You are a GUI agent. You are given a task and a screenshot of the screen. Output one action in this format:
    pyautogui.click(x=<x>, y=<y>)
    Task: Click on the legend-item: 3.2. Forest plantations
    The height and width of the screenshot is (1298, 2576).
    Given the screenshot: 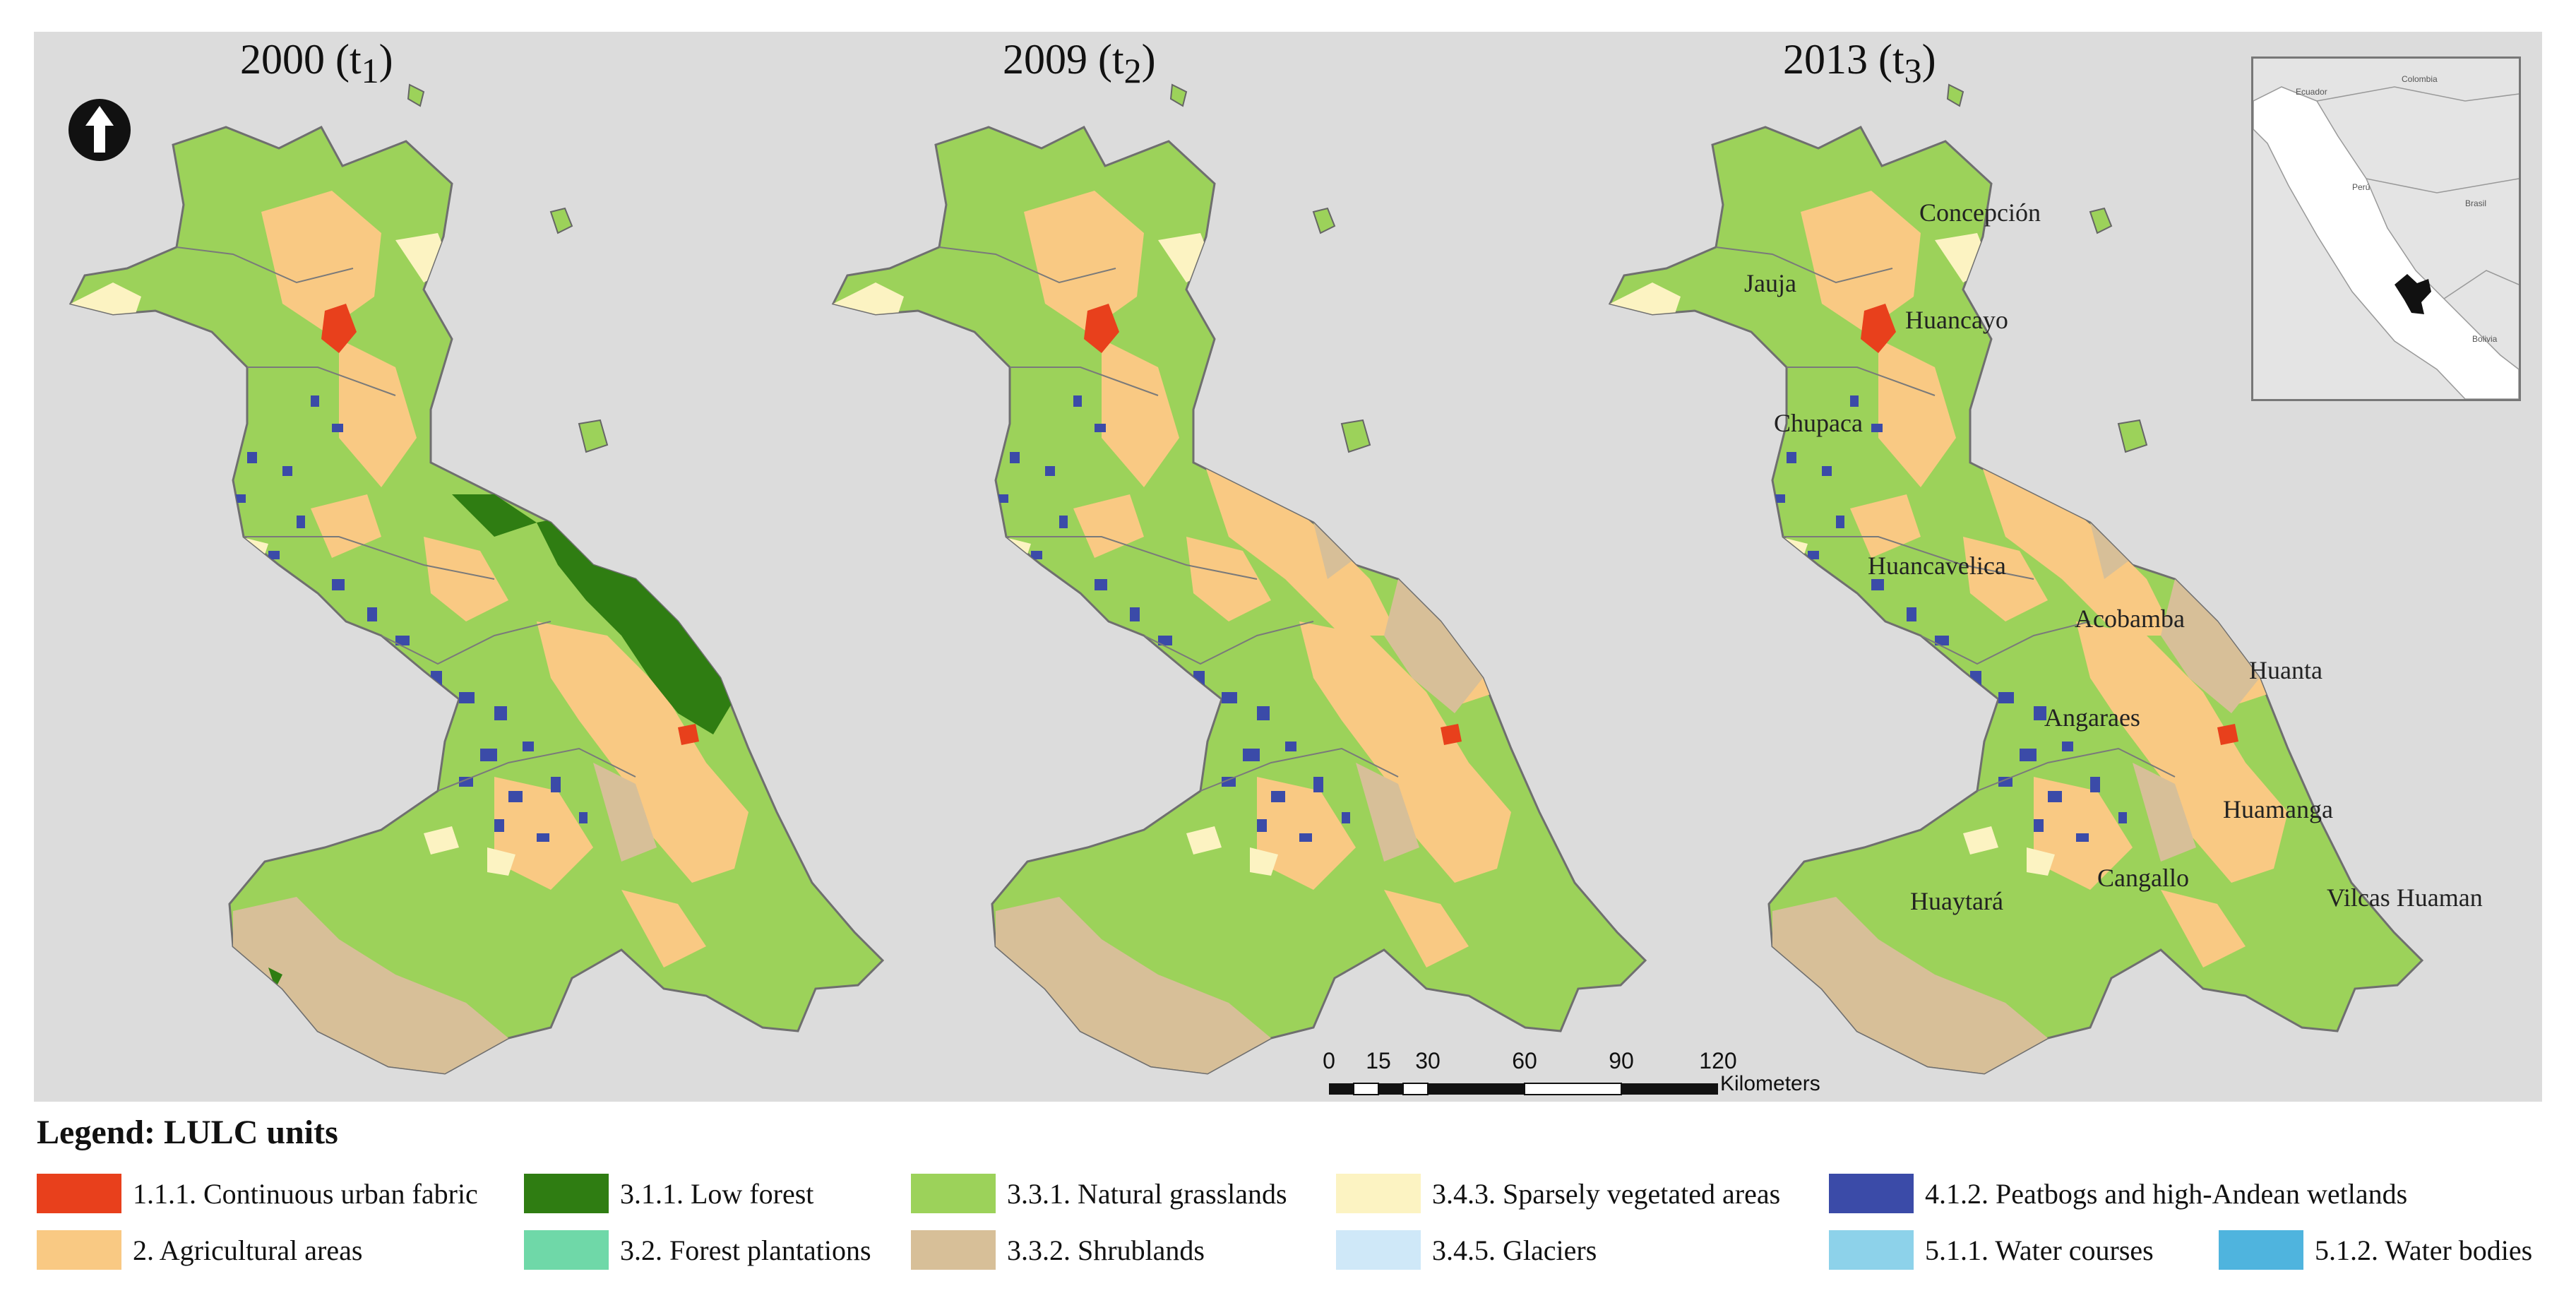 What is the action you would take?
    pyautogui.click(x=697, y=1250)
    